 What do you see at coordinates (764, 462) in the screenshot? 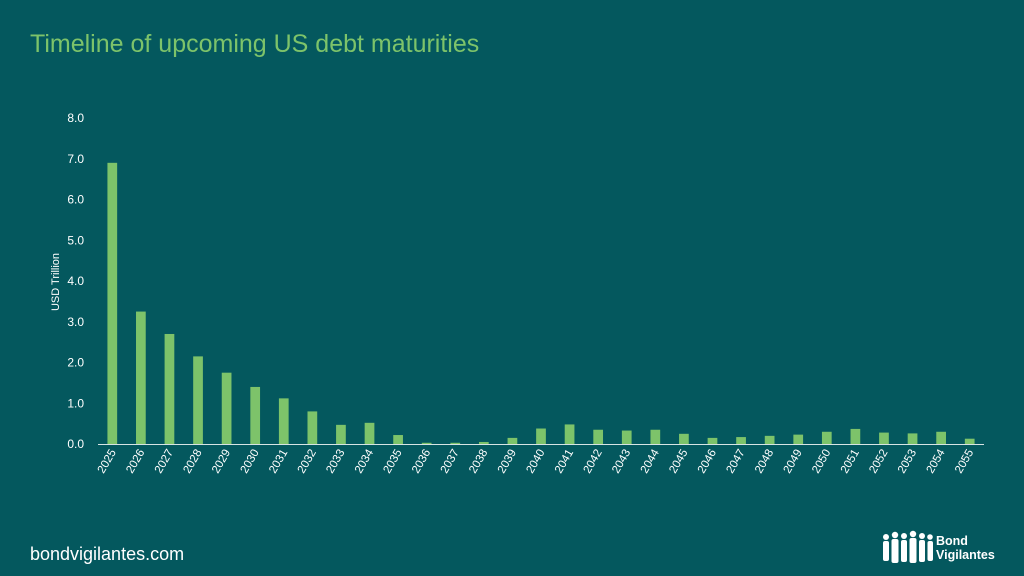
I see `x-tick-label: 2048` at bounding box center [764, 462].